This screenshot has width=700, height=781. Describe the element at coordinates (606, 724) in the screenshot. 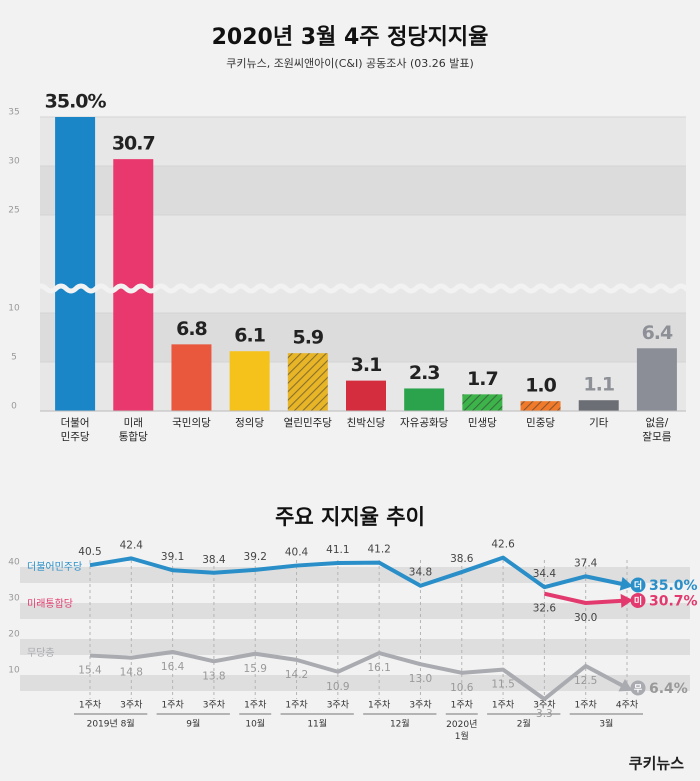

I see `group-label: 3월` at that location.